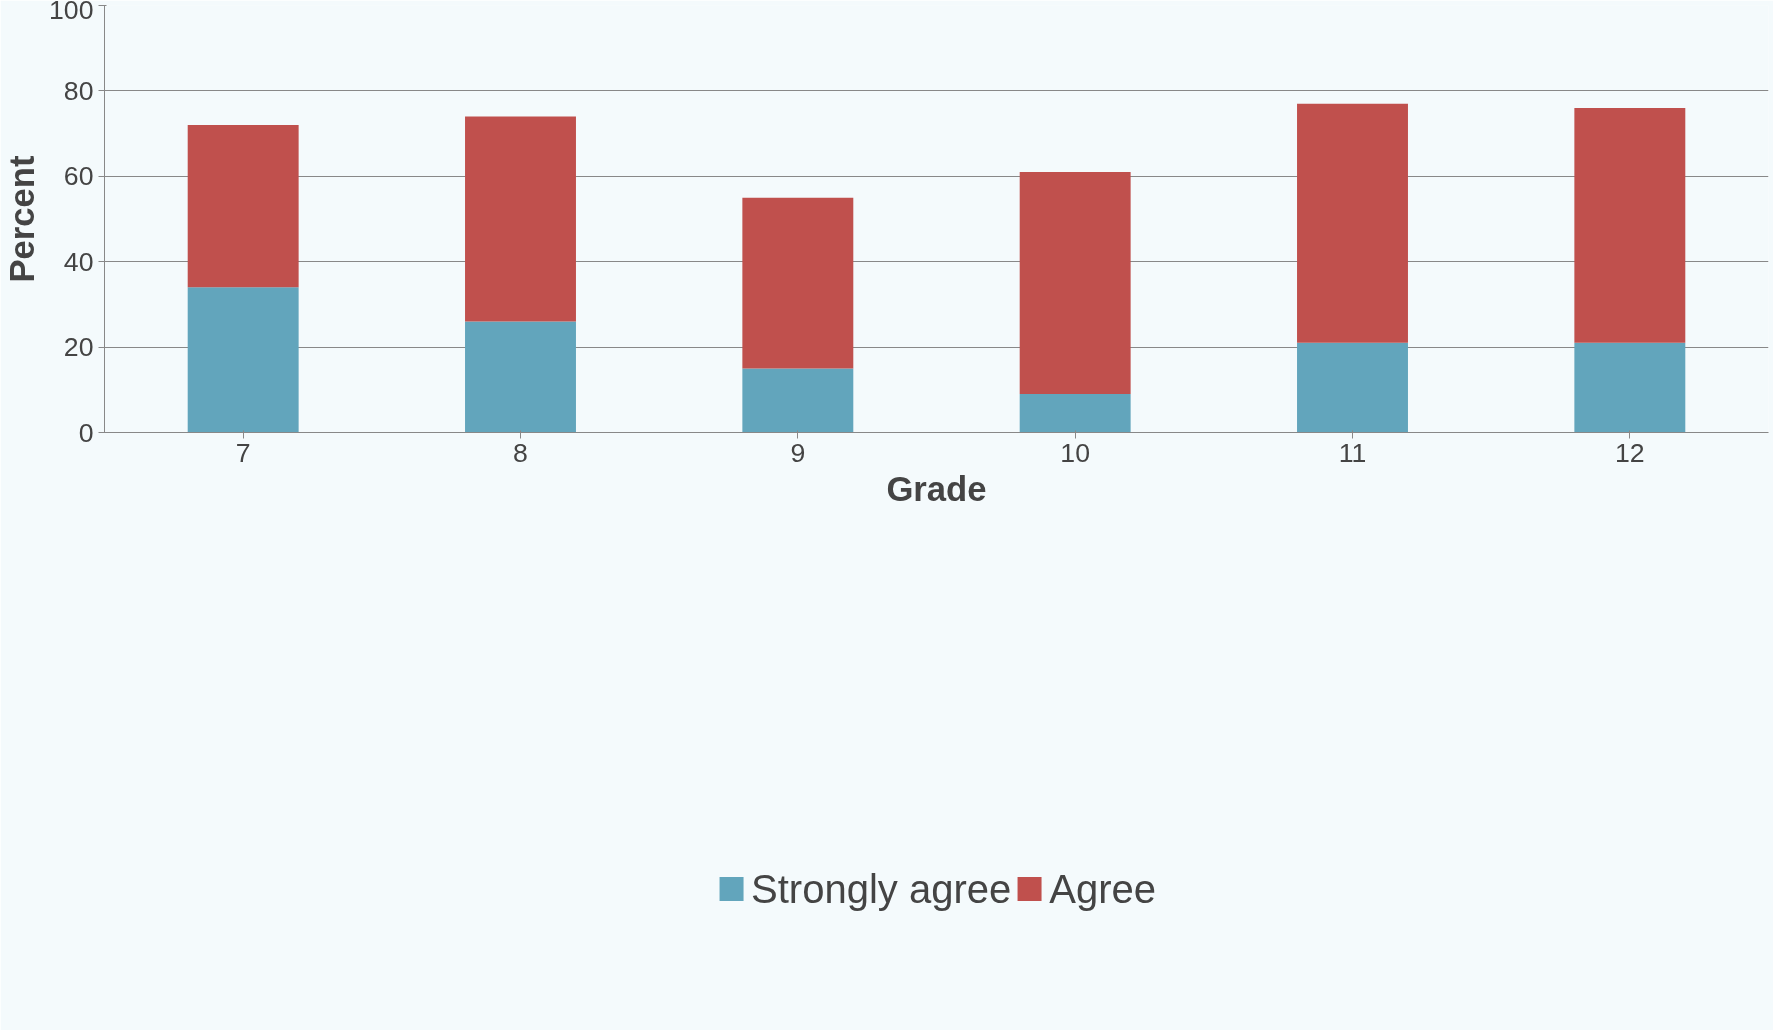 This screenshot has height=1030, width=1773. What do you see at coordinates (78, 261) in the screenshot?
I see `y-tick-label: 40` at bounding box center [78, 261].